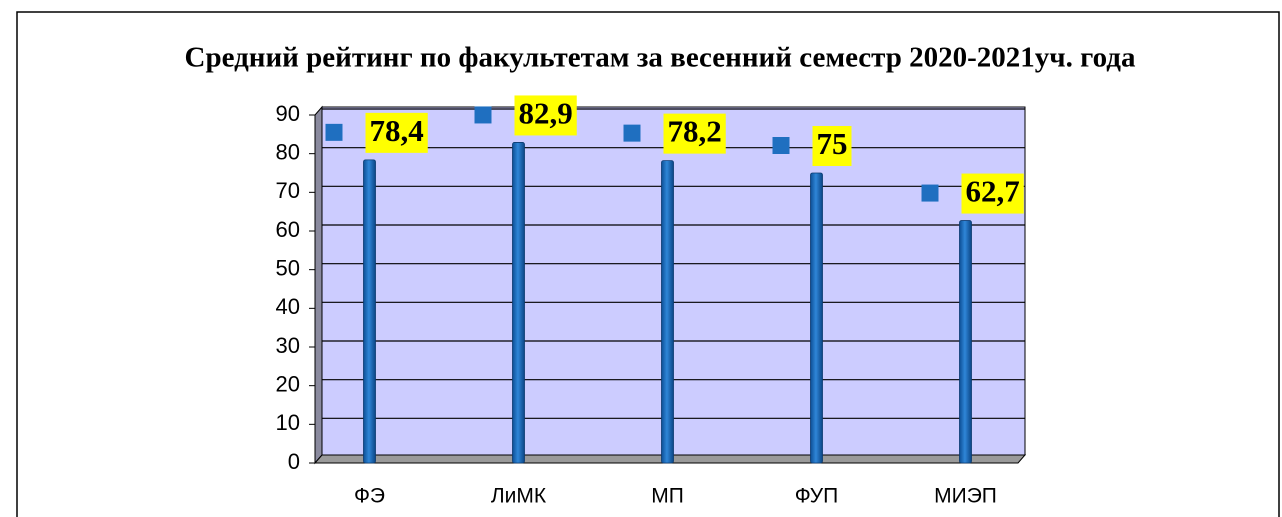  I want to click on left-wall, so click(318, 285).